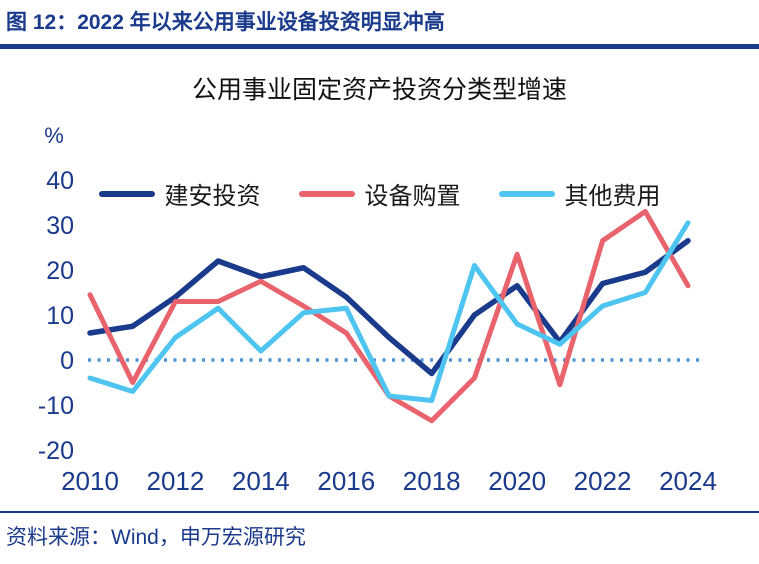  What do you see at coordinates (688, 481) in the screenshot?
I see `x-tick-label: 2024` at bounding box center [688, 481].